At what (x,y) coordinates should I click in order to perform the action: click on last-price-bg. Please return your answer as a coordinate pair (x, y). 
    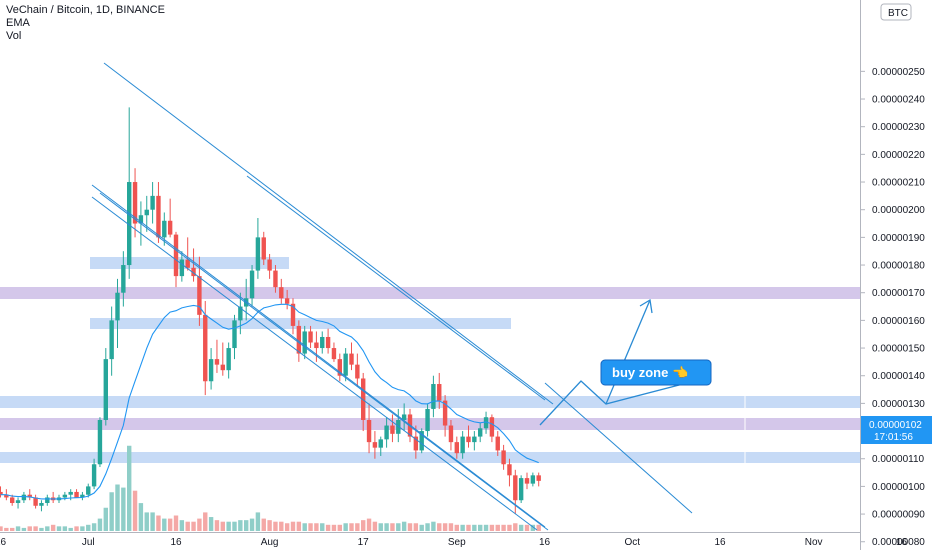
    Looking at the image, I should click on (896, 430).